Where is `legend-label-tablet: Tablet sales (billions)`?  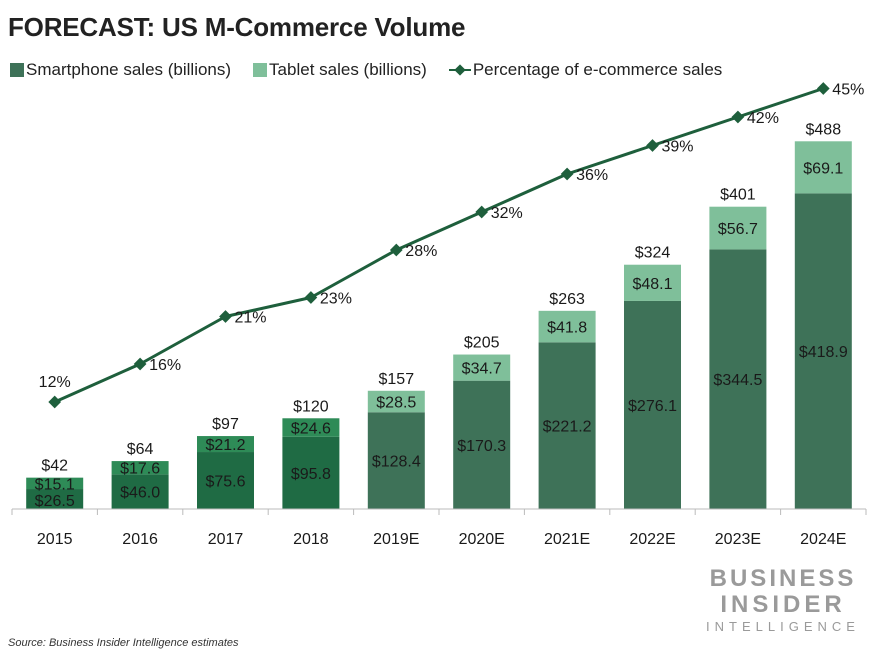 legend-label-tablet: Tablet sales (billions) is located at coordinates (348, 69).